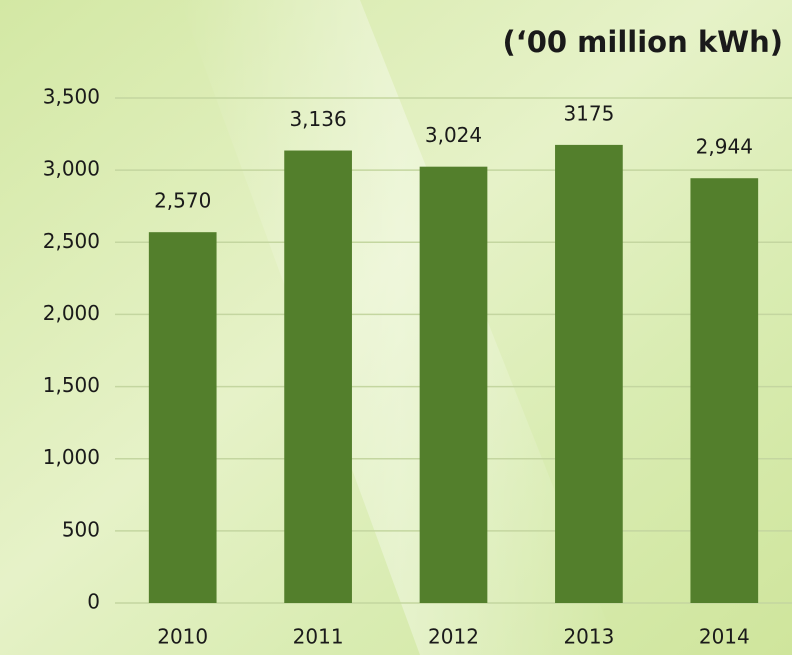  Describe the element at coordinates (71, 385) in the screenshot. I see `y-tick-label: 1,500` at that location.